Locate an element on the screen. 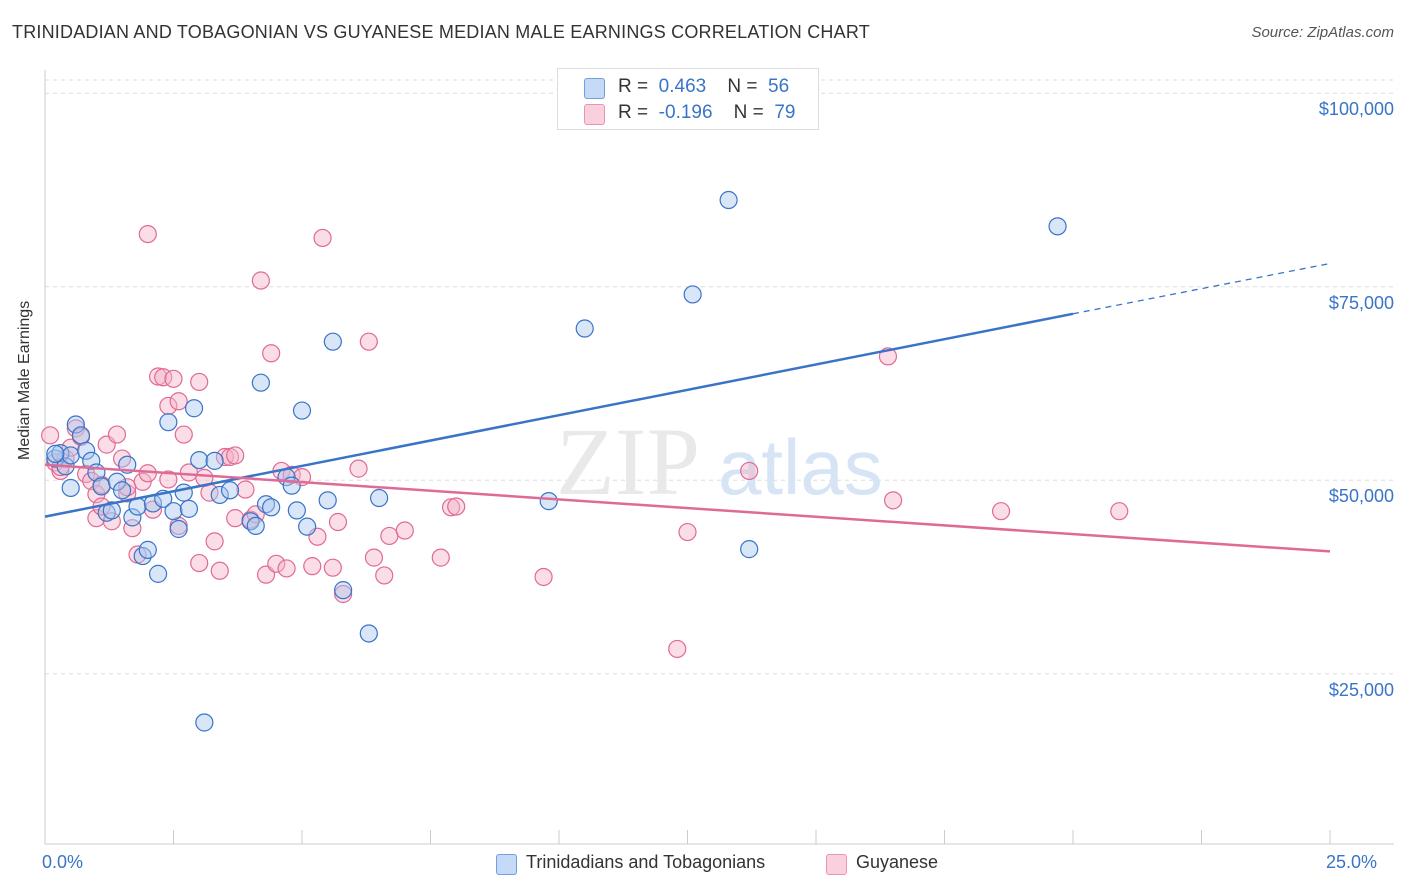 Image resolution: width=1406 pixels, height=892 pixels. source-credit: Source: ZipAtlas.com is located at coordinates (1322, 32).